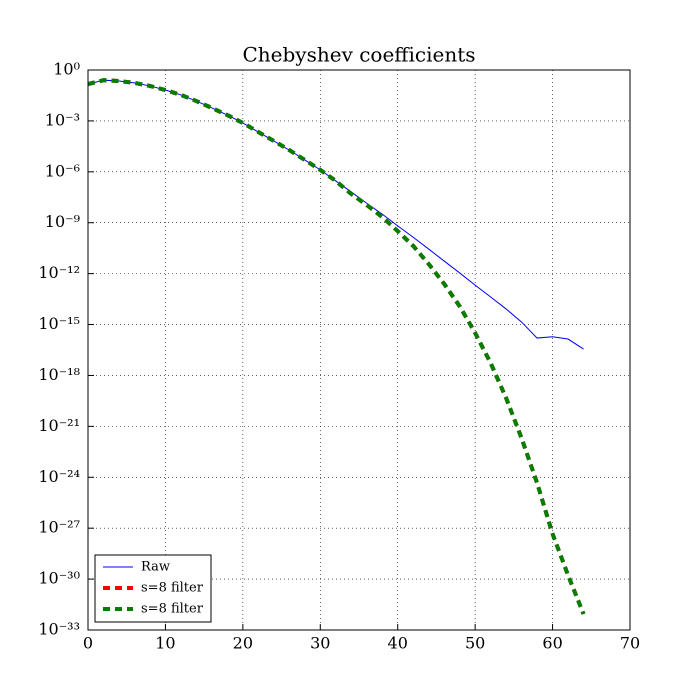  Describe the element at coordinates (59, 323) in the screenshot. I see `y-tick-label: 10⁻¹⁵` at that location.